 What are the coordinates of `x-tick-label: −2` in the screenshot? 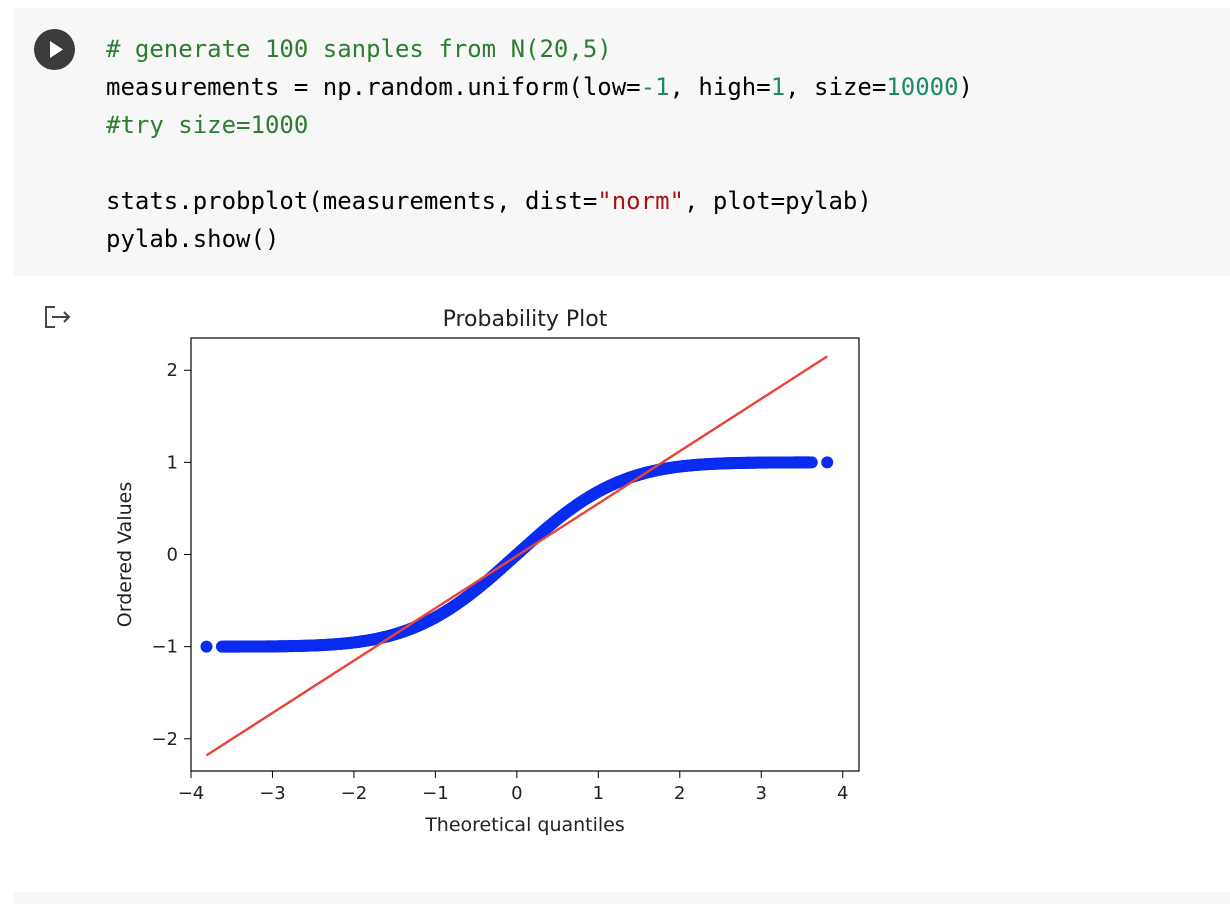 It's located at (354, 793).